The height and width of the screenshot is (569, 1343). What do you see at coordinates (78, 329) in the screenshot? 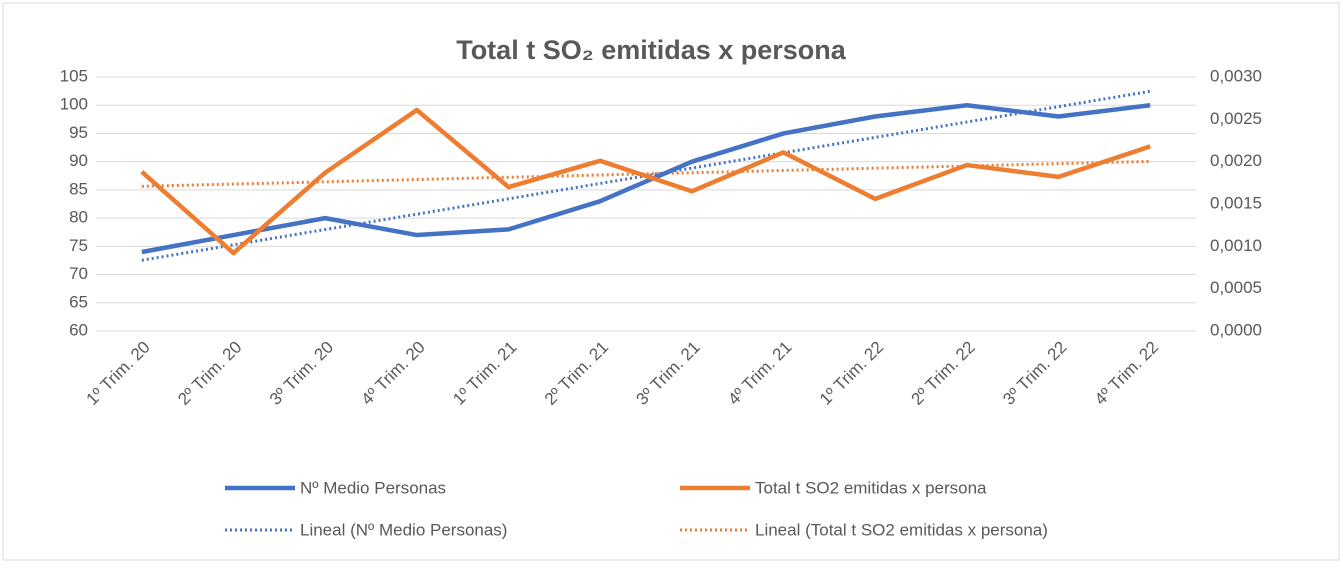
I see `y-tick-label: 60` at bounding box center [78, 329].